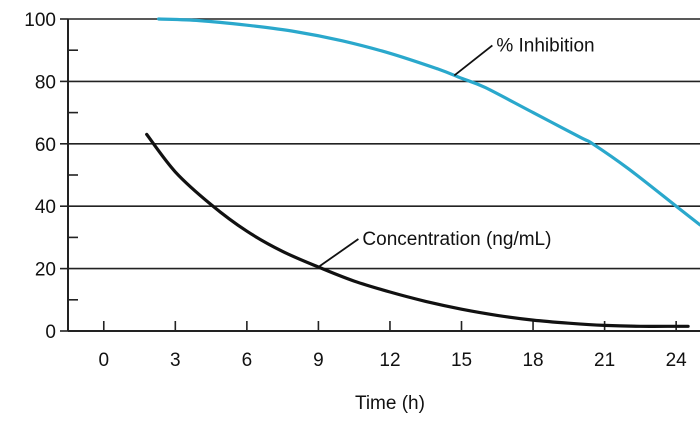 This screenshot has width=700, height=421. What do you see at coordinates (40, 20) in the screenshot?
I see `y-tick-label-100: 100` at bounding box center [40, 20].